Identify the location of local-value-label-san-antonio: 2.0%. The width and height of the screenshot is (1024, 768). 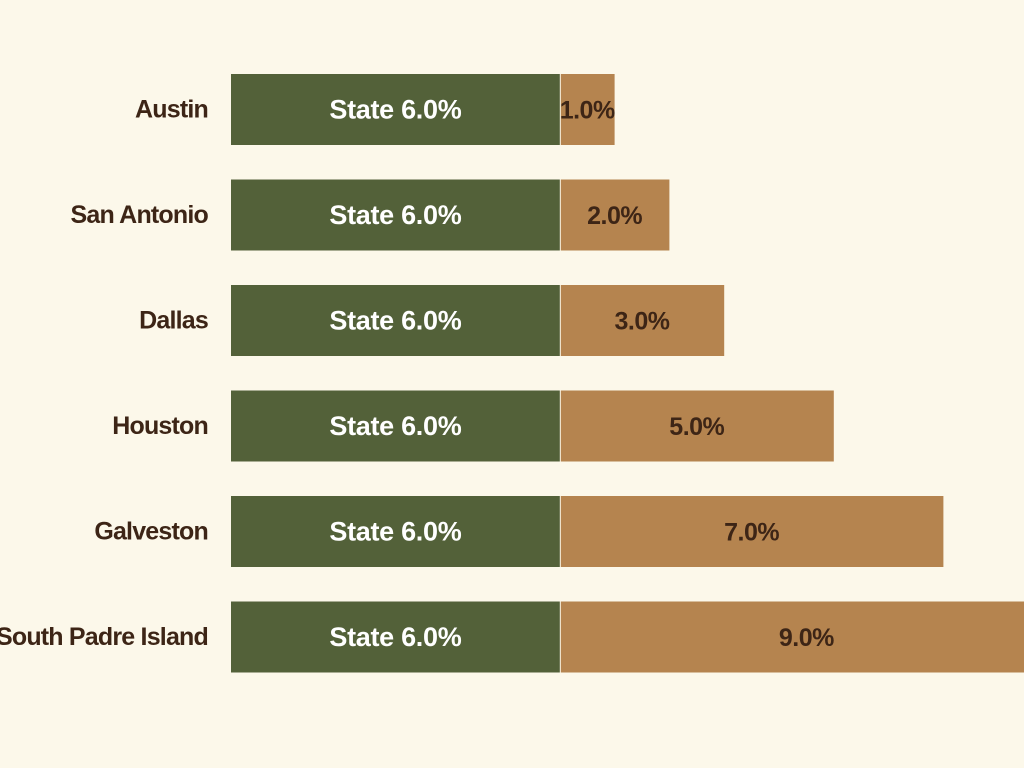
(614, 216).